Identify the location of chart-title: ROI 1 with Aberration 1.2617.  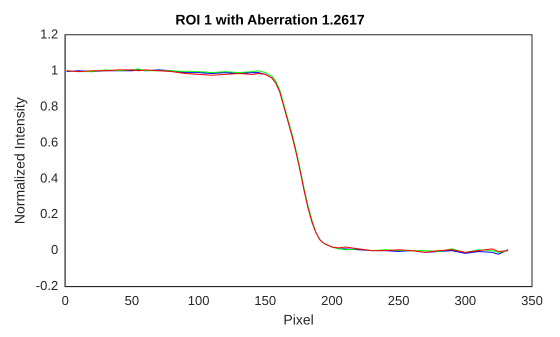
(270, 19).